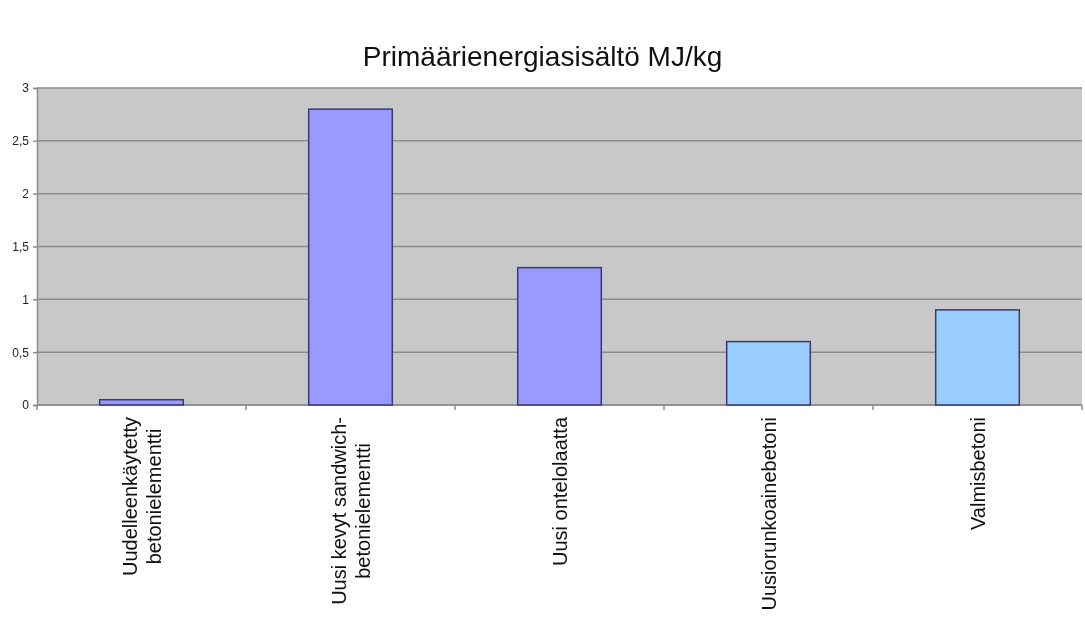 This screenshot has width=1085, height=641. What do you see at coordinates (21, 352) in the screenshot?
I see `y-tick-label: 0,5` at bounding box center [21, 352].